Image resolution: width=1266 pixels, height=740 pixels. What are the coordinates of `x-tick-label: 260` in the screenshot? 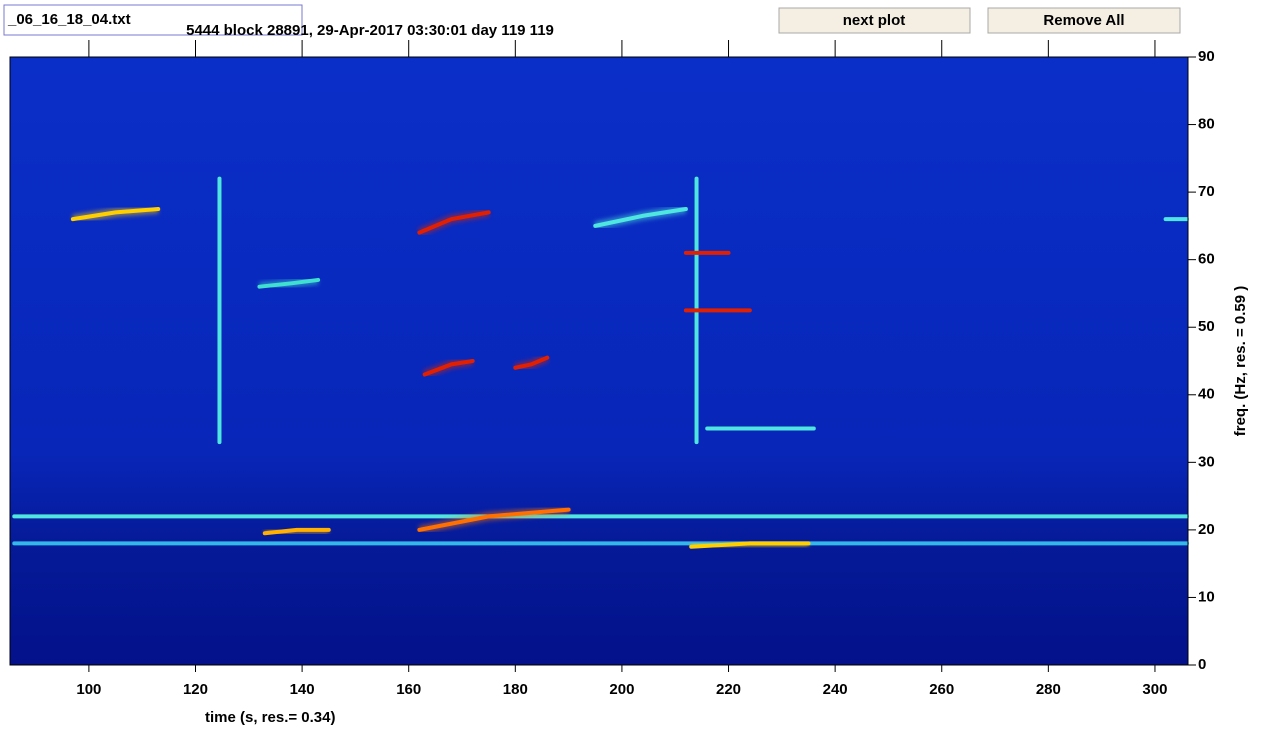 It's located at (941, 689).